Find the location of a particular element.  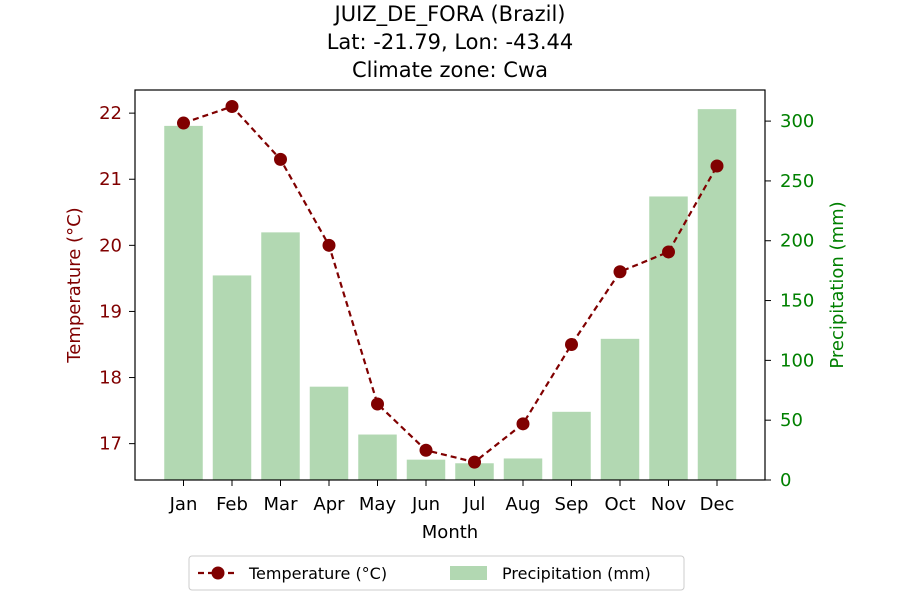

legend-frame is located at coordinates (436, 573).